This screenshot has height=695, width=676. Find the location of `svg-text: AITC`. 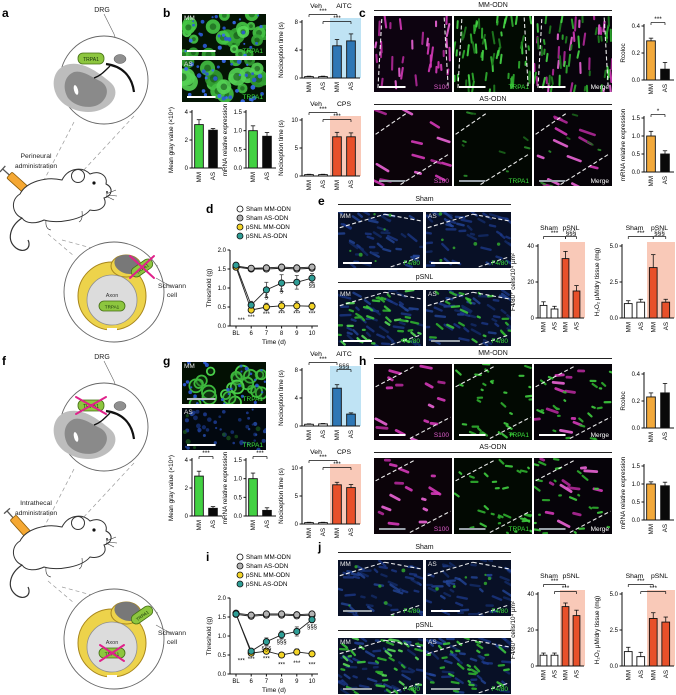

svg-text: AITC is located at coordinates (344, 354).